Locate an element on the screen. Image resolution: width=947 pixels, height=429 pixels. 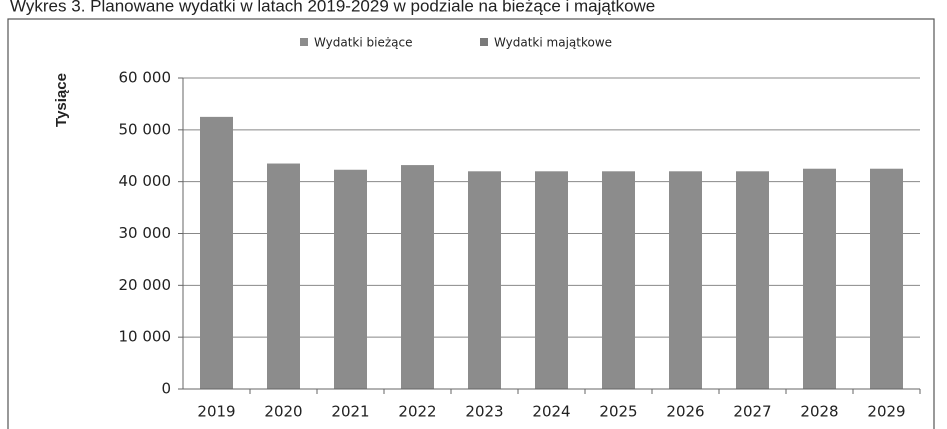
x-tick-label: 2027 is located at coordinates (752, 412).